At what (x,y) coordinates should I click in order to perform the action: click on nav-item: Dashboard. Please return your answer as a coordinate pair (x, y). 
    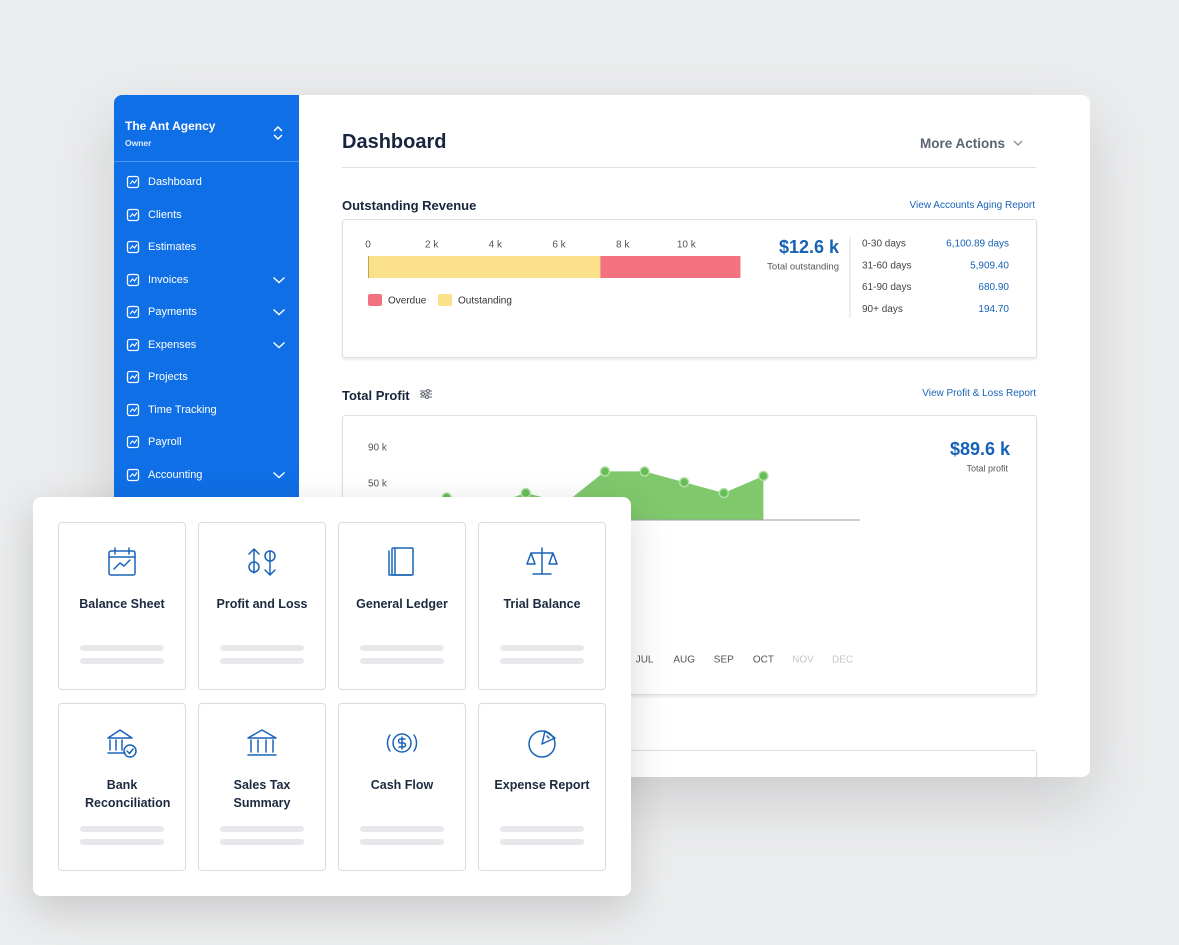
    Looking at the image, I should click on (175, 182).